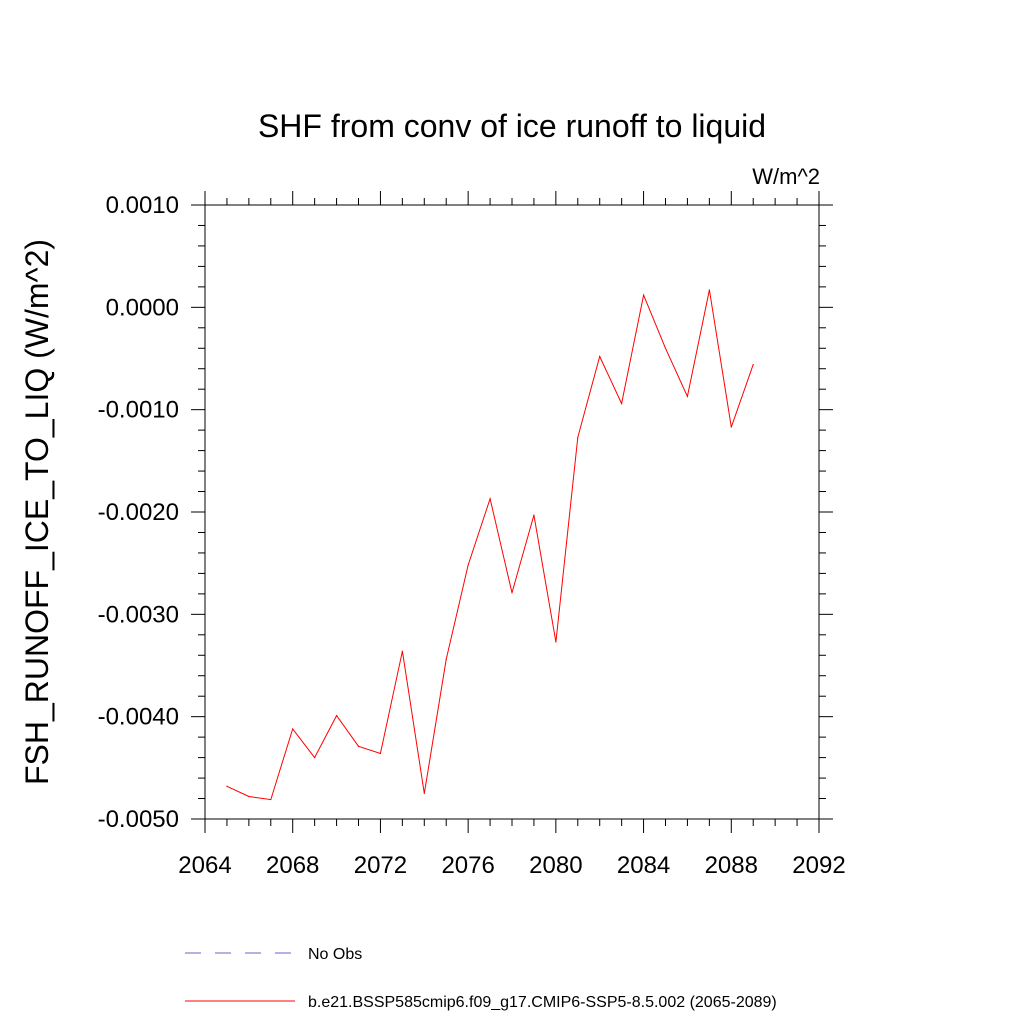 The height and width of the screenshot is (1024, 1024). Describe the element at coordinates (380, 865) in the screenshot. I see `x-tick-label: 2072` at that location.